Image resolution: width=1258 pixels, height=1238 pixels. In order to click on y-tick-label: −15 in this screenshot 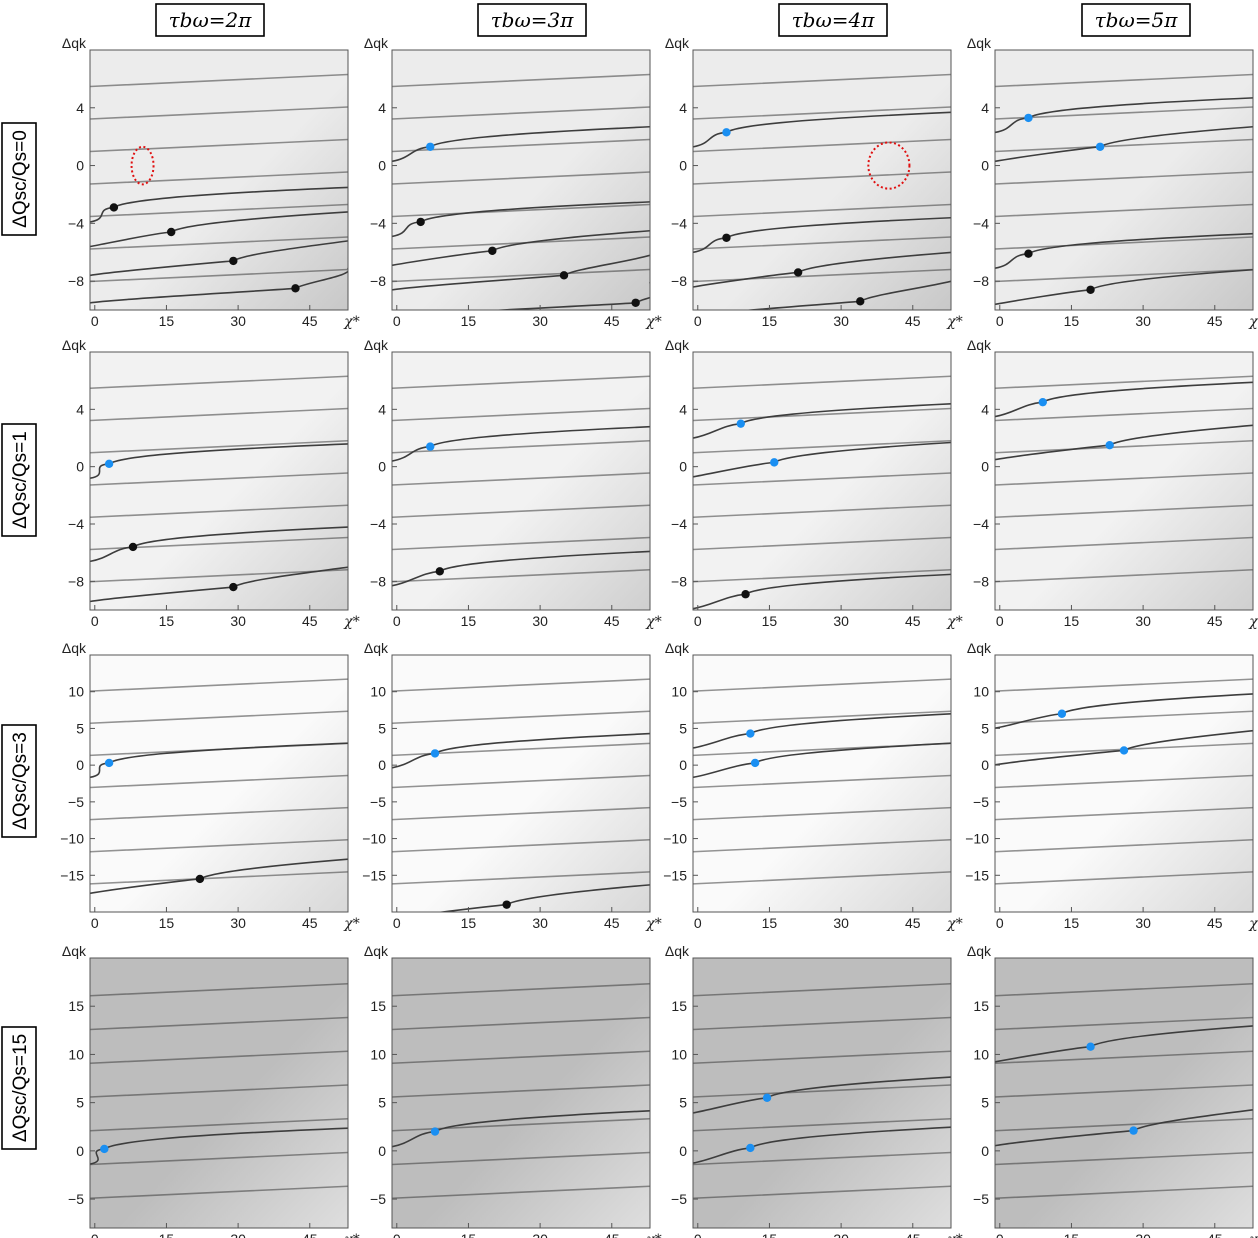, I will do `click(72, 875)`.